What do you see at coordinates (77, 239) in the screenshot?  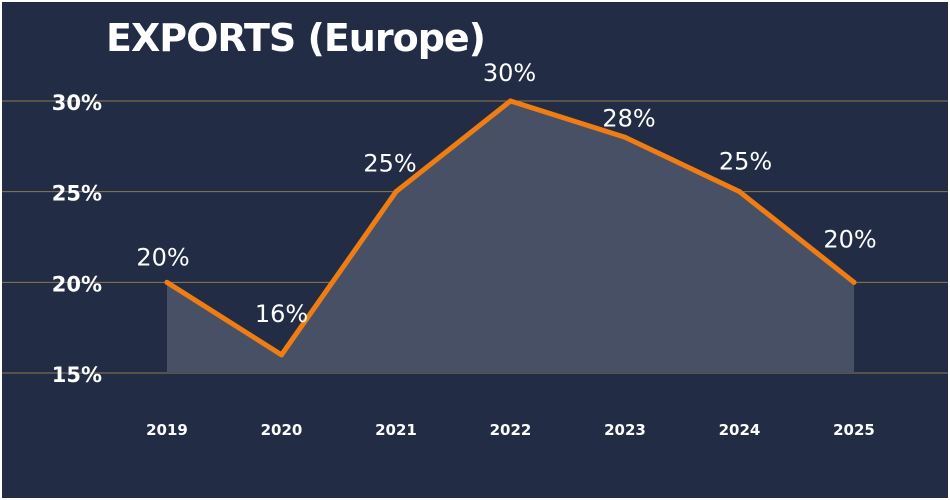 I see `y-axis: 15% 20% 25% 30%` at bounding box center [77, 239].